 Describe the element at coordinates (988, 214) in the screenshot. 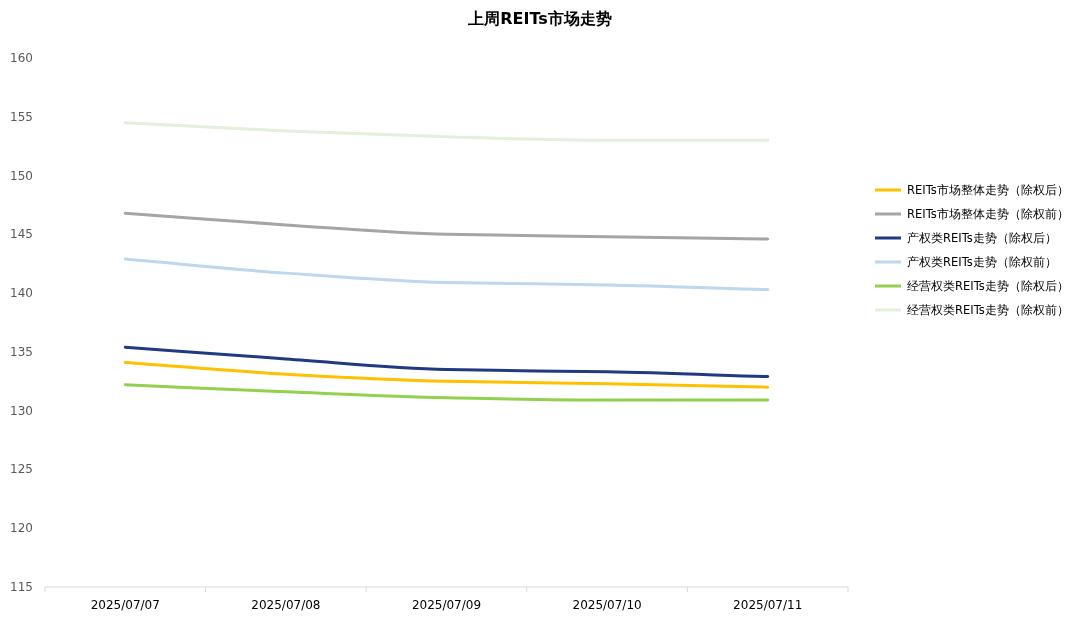

I see `legend-label: REITs市场整体走势（除权前）` at that location.